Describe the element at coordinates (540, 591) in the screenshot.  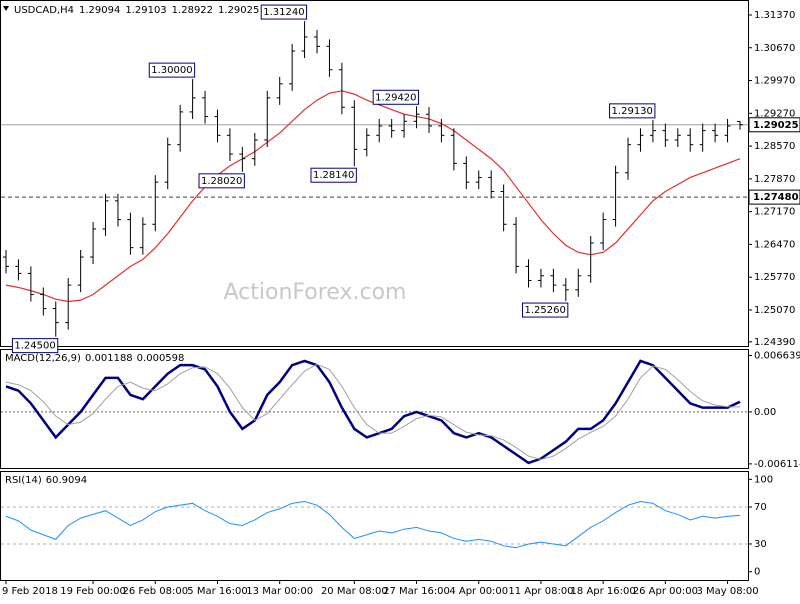
I see `x-tick-label: 11 Apr 08:00` at that location.